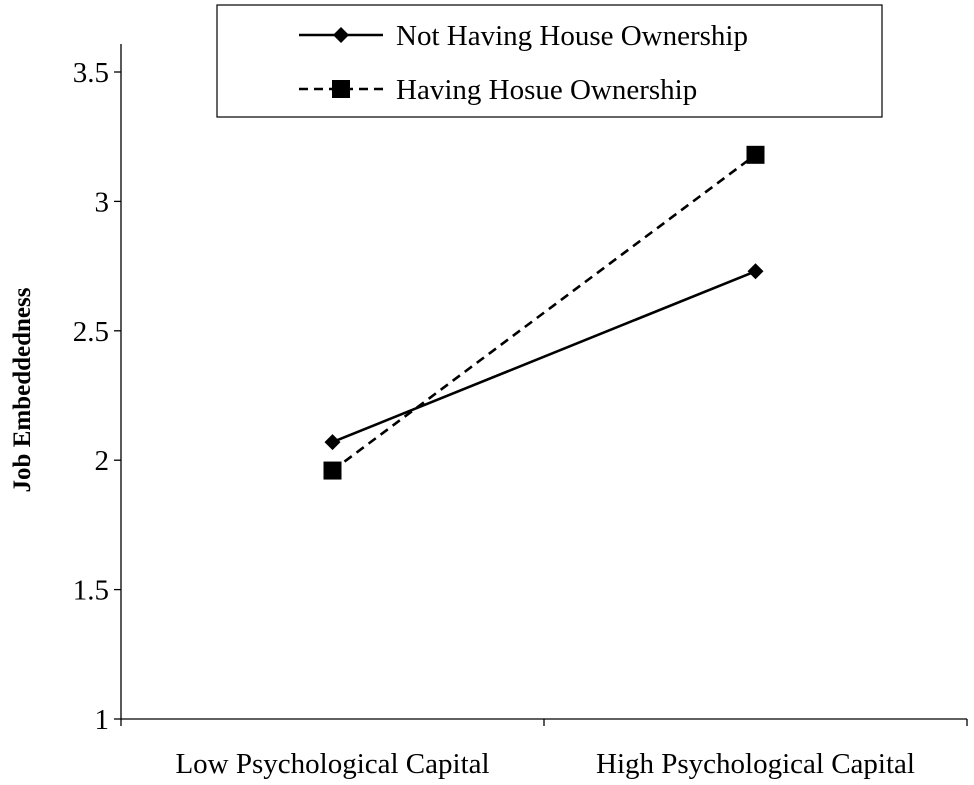 This screenshot has height=785, width=974. What do you see at coordinates (102, 461) in the screenshot?
I see `y-tick-label: 2` at bounding box center [102, 461].